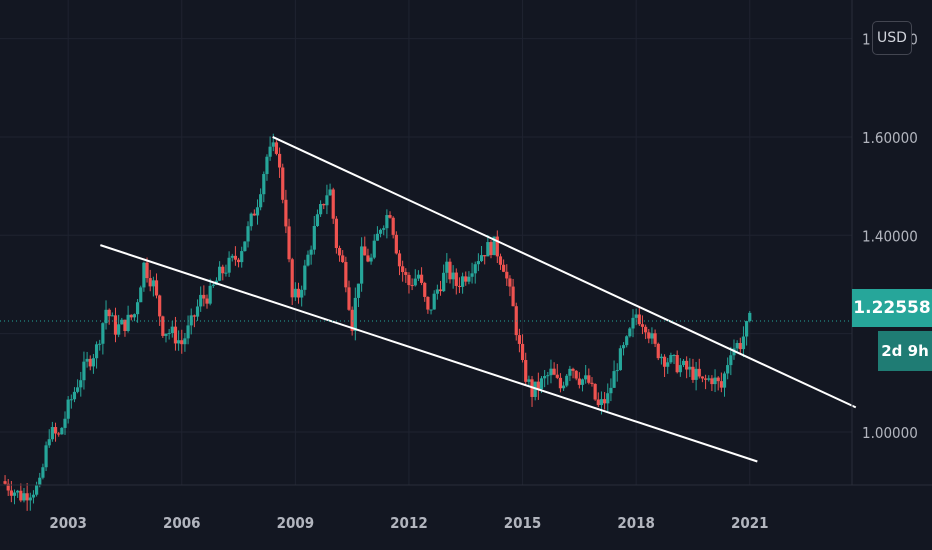 This screenshot has height=550, width=932. I want to click on countdown-value: 2d 9h, so click(905, 351).